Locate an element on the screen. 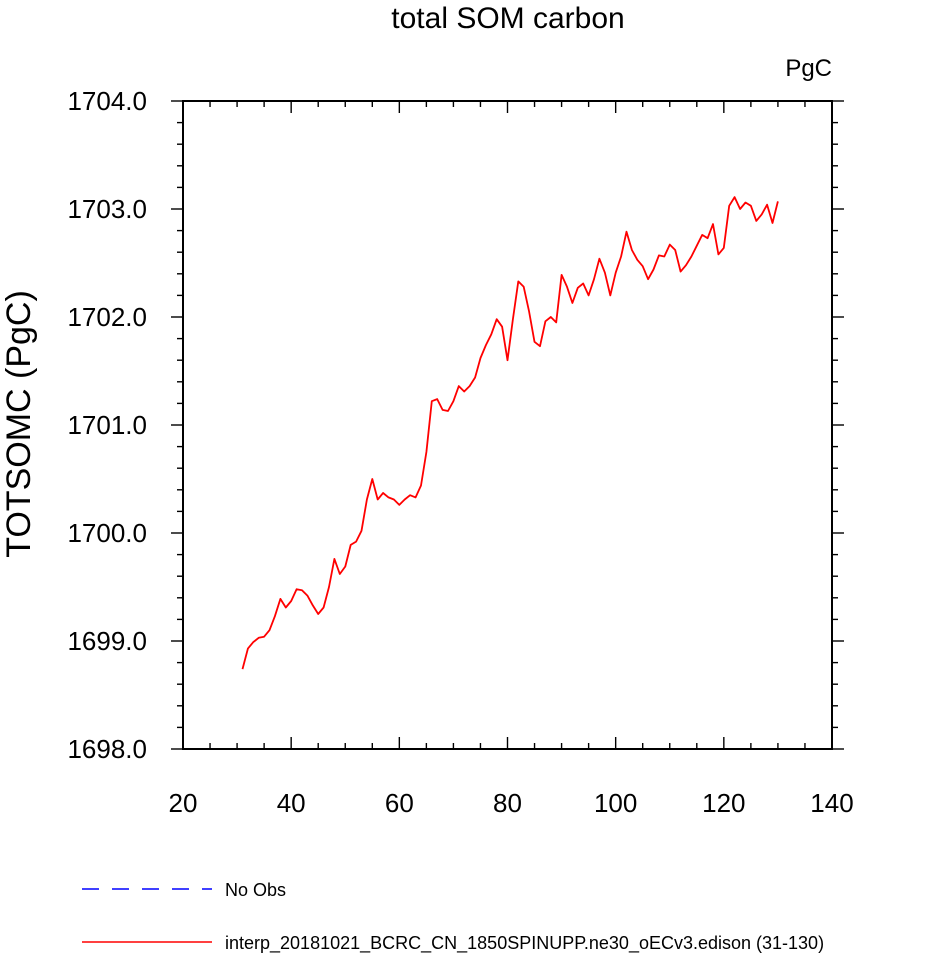  x-tick-label: 60 is located at coordinates (399, 803).